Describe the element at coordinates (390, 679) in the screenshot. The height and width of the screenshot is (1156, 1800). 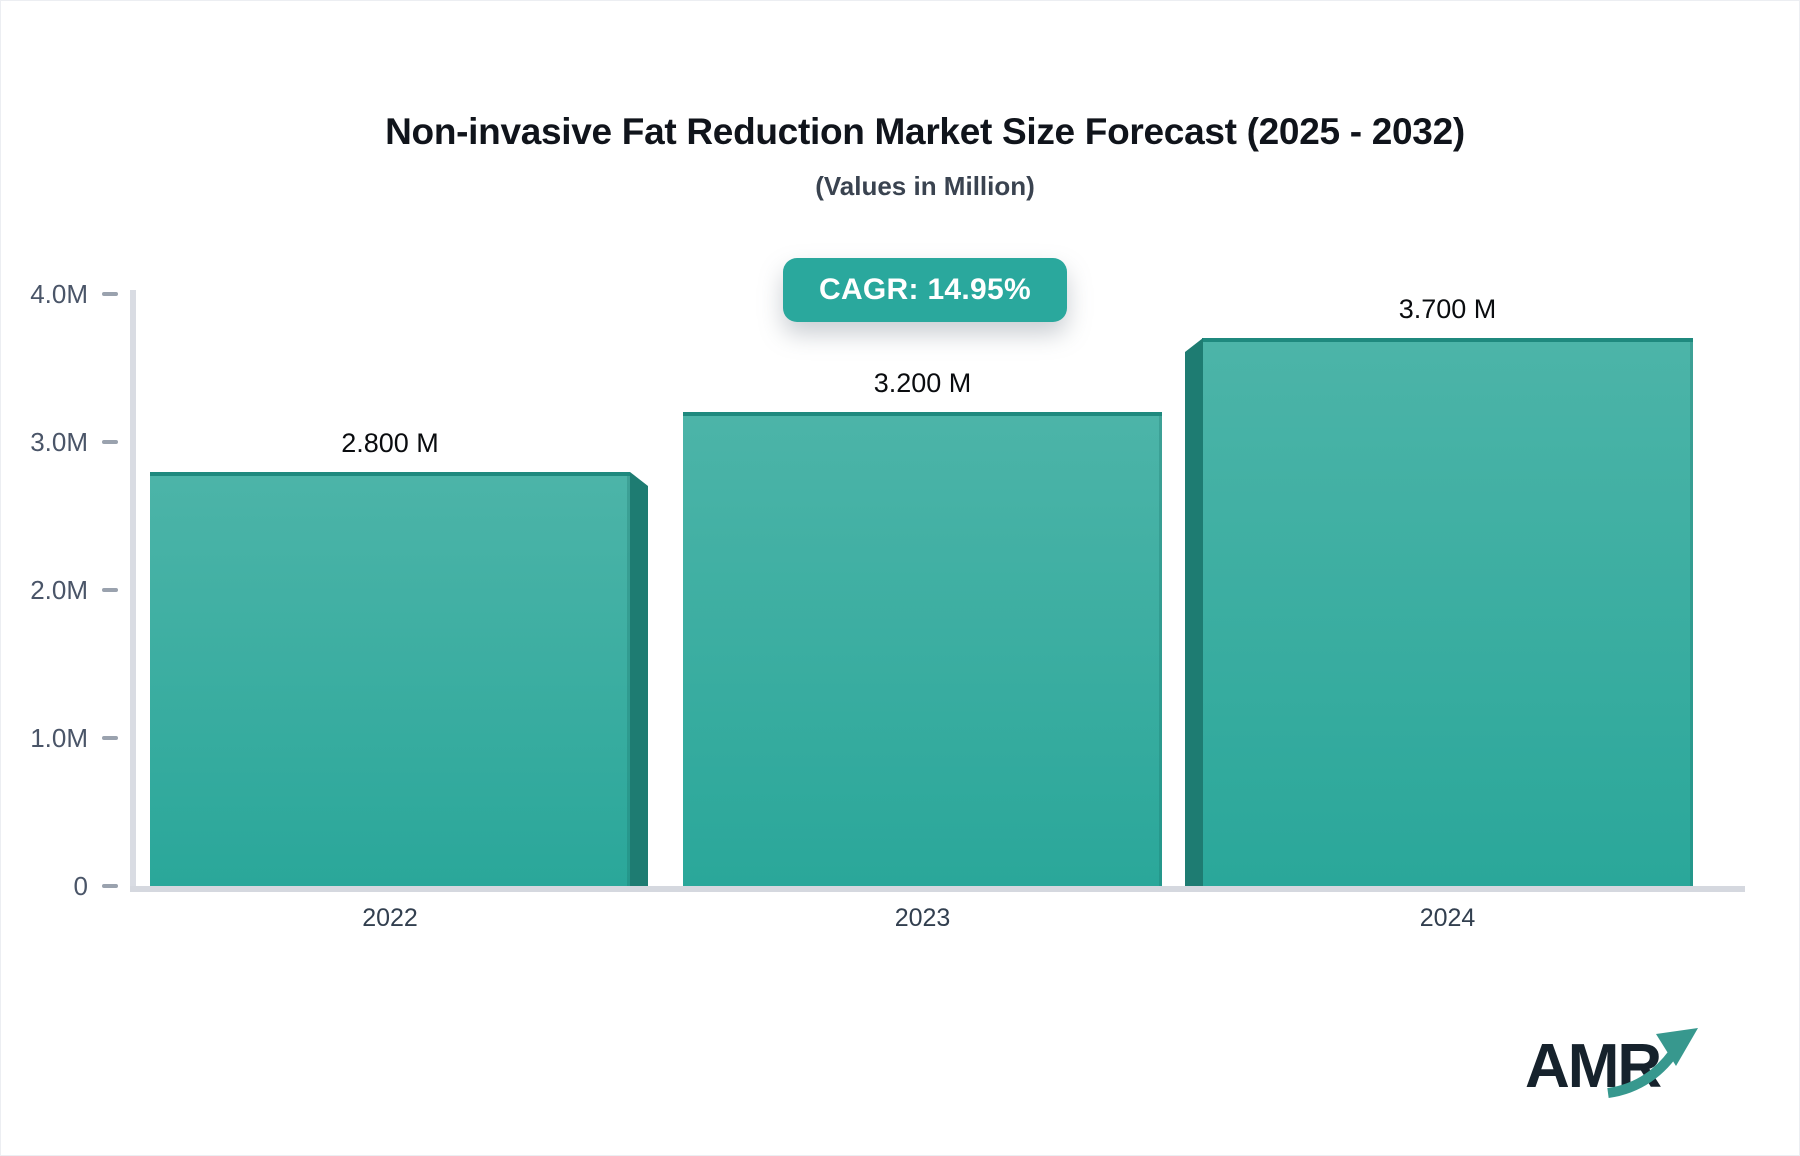
I see `bar-2022` at that location.